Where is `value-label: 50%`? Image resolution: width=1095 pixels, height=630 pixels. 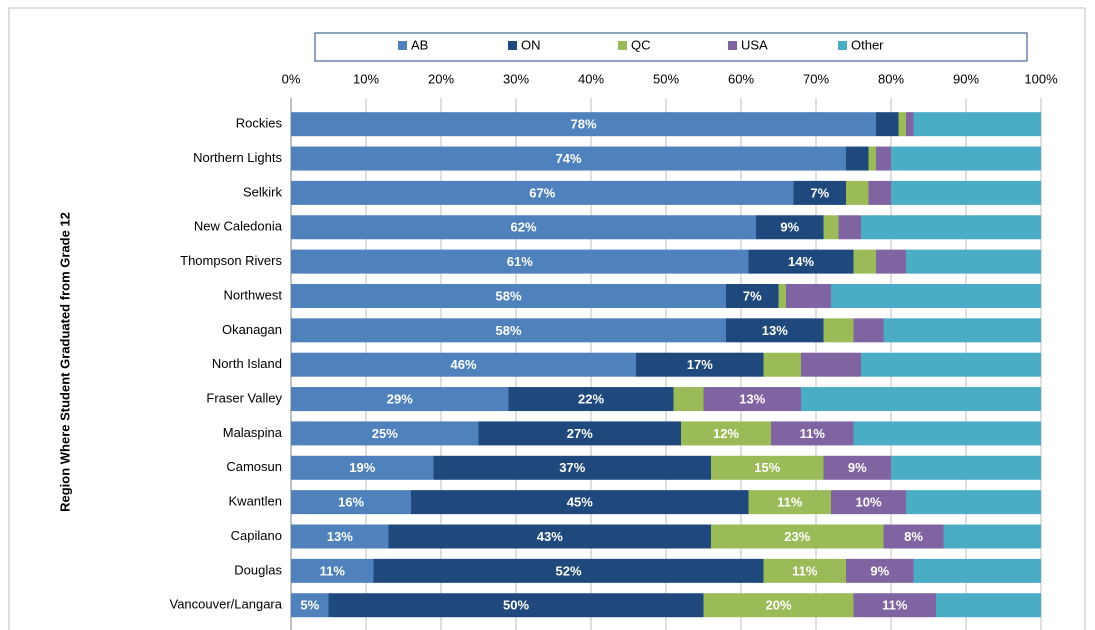
value-label: 50% is located at coordinates (516, 605).